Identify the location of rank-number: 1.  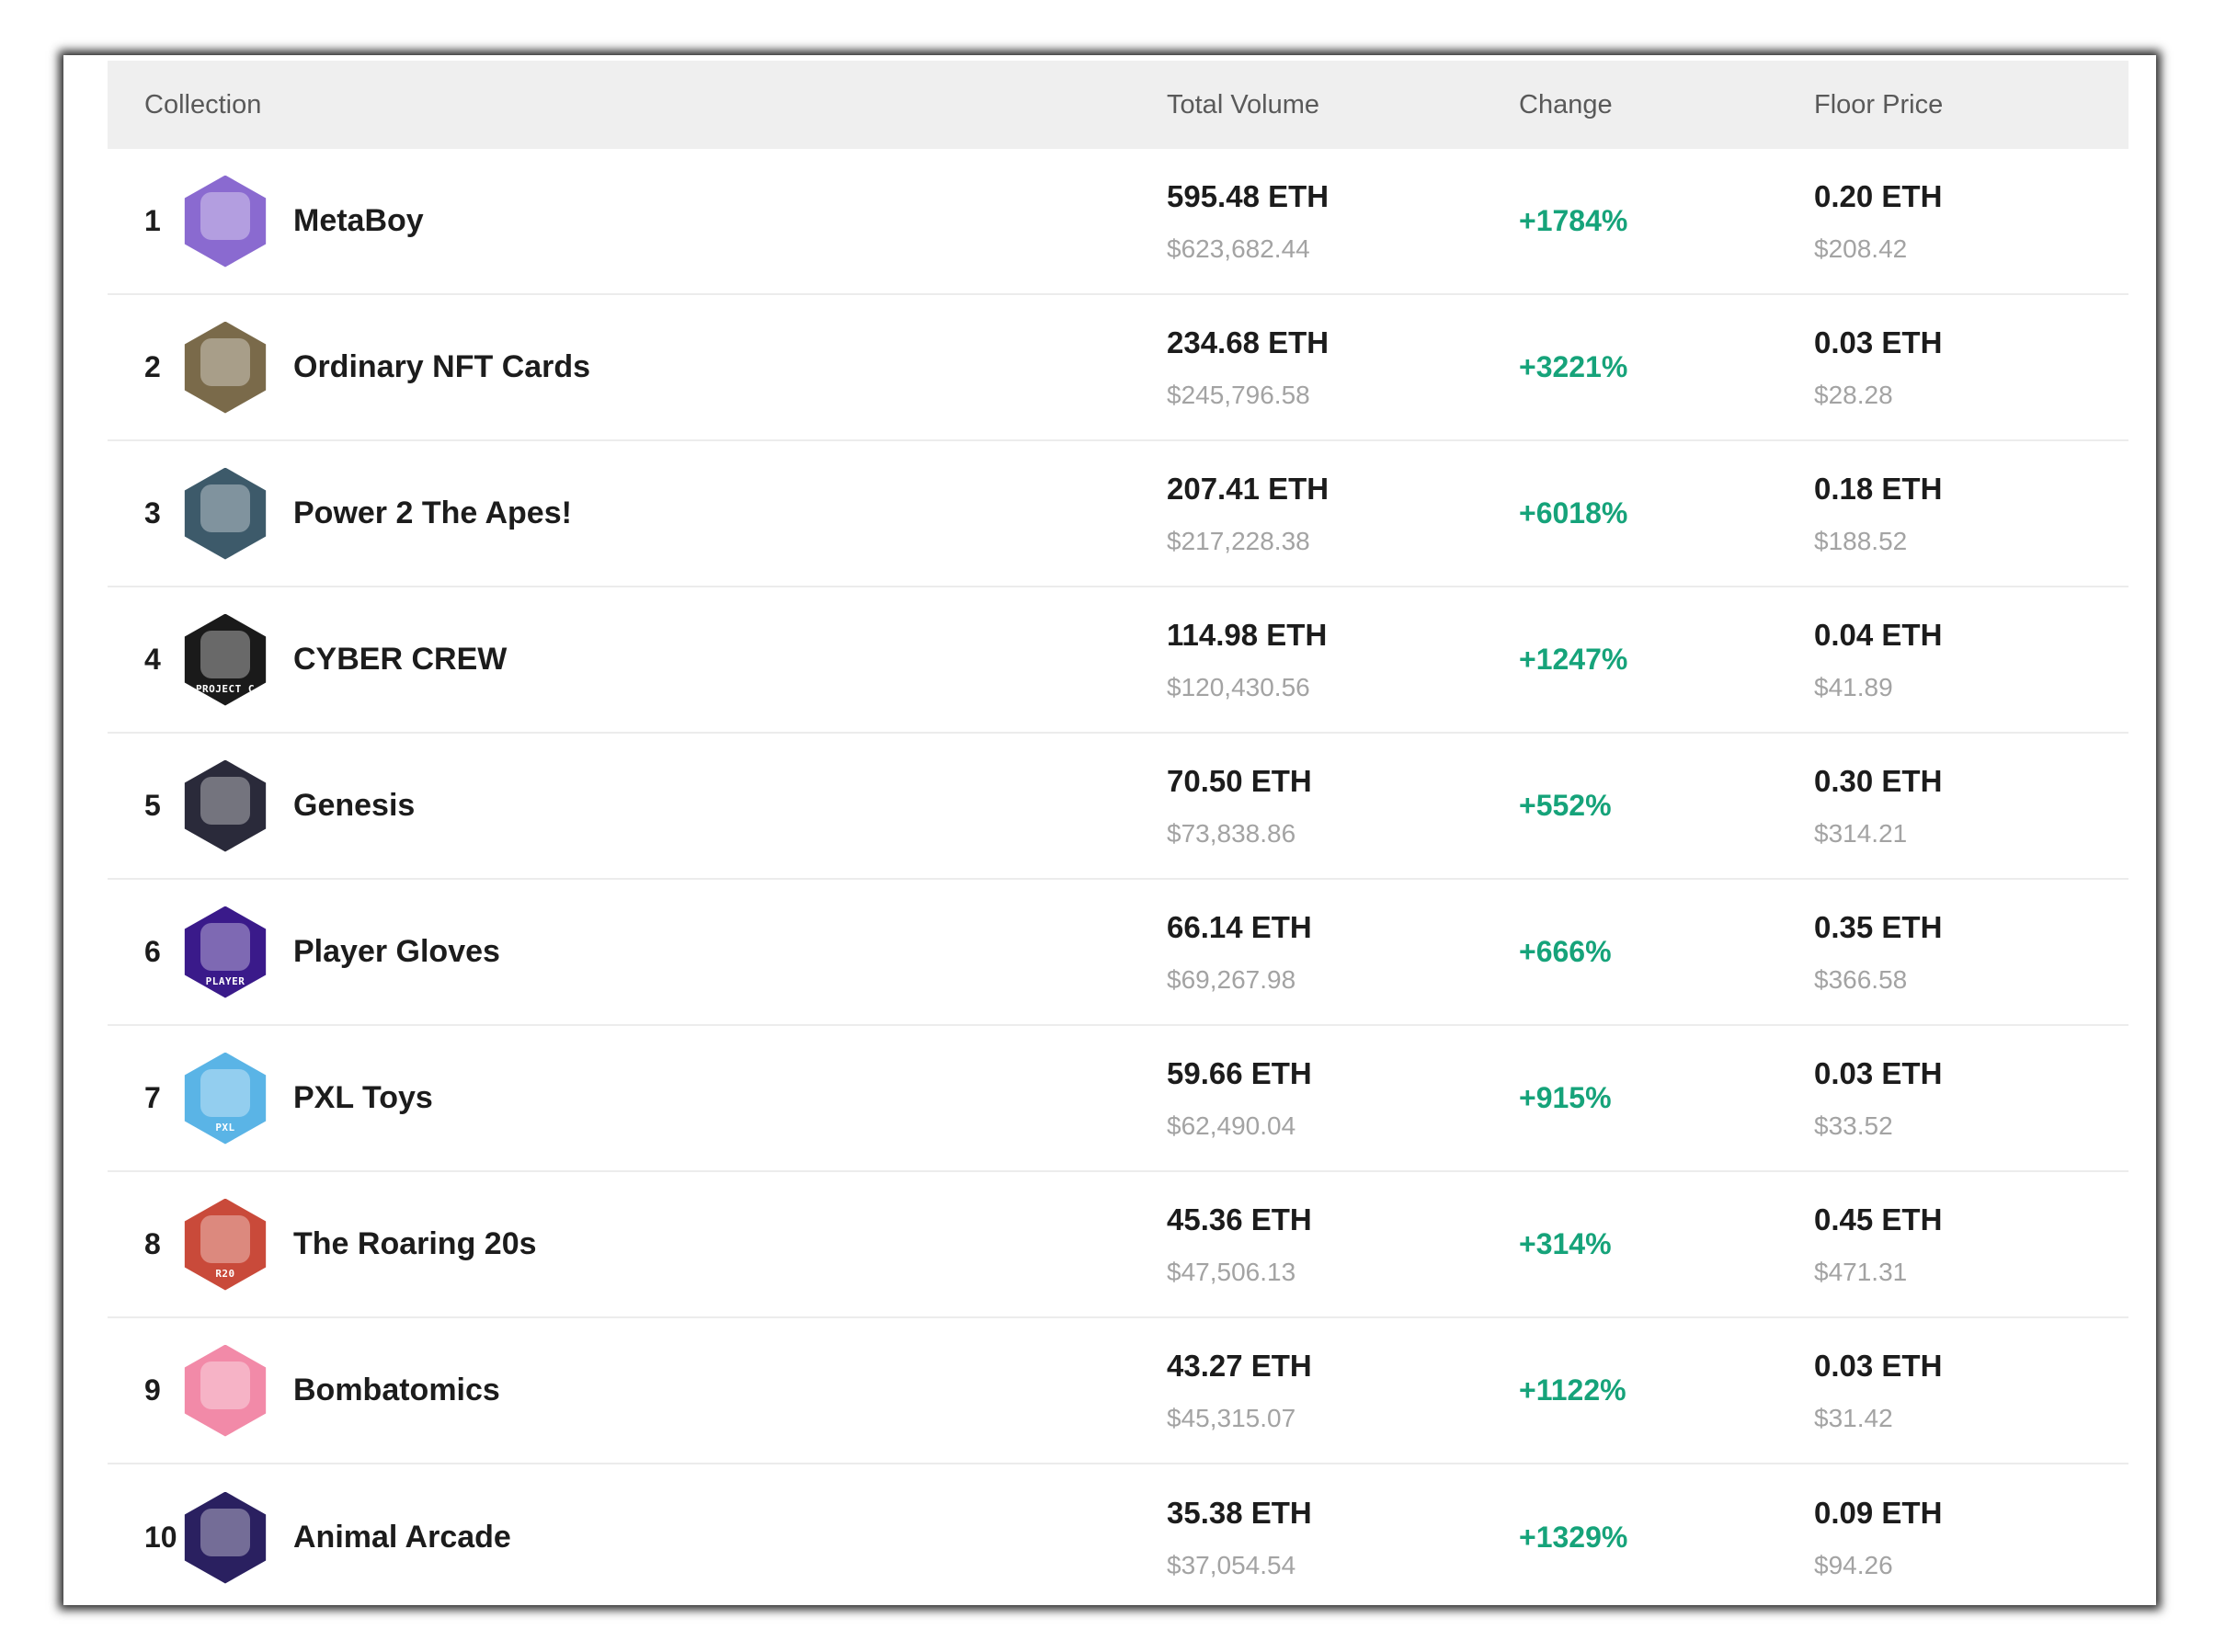
(153, 221).